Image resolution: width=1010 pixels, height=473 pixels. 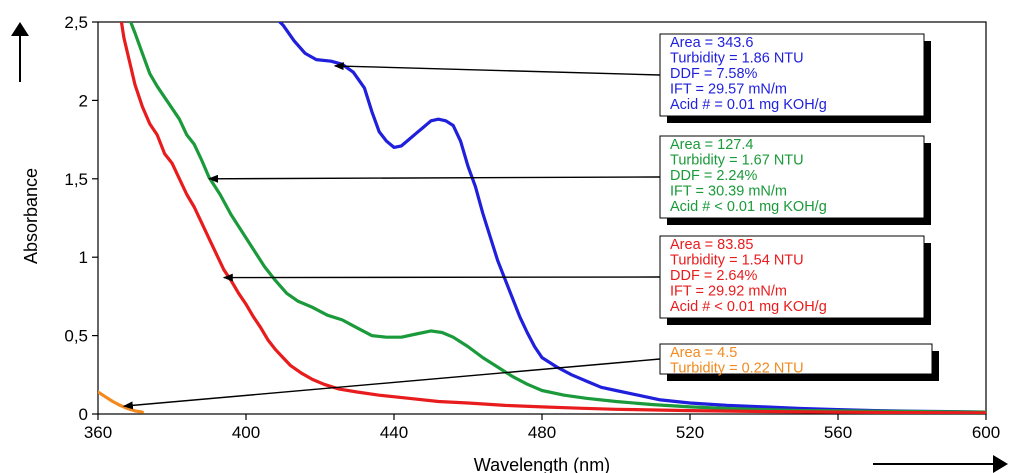 What do you see at coordinates (31, 216) in the screenshot?
I see `y-axis-title: Absorbance` at bounding box center [31, 216].